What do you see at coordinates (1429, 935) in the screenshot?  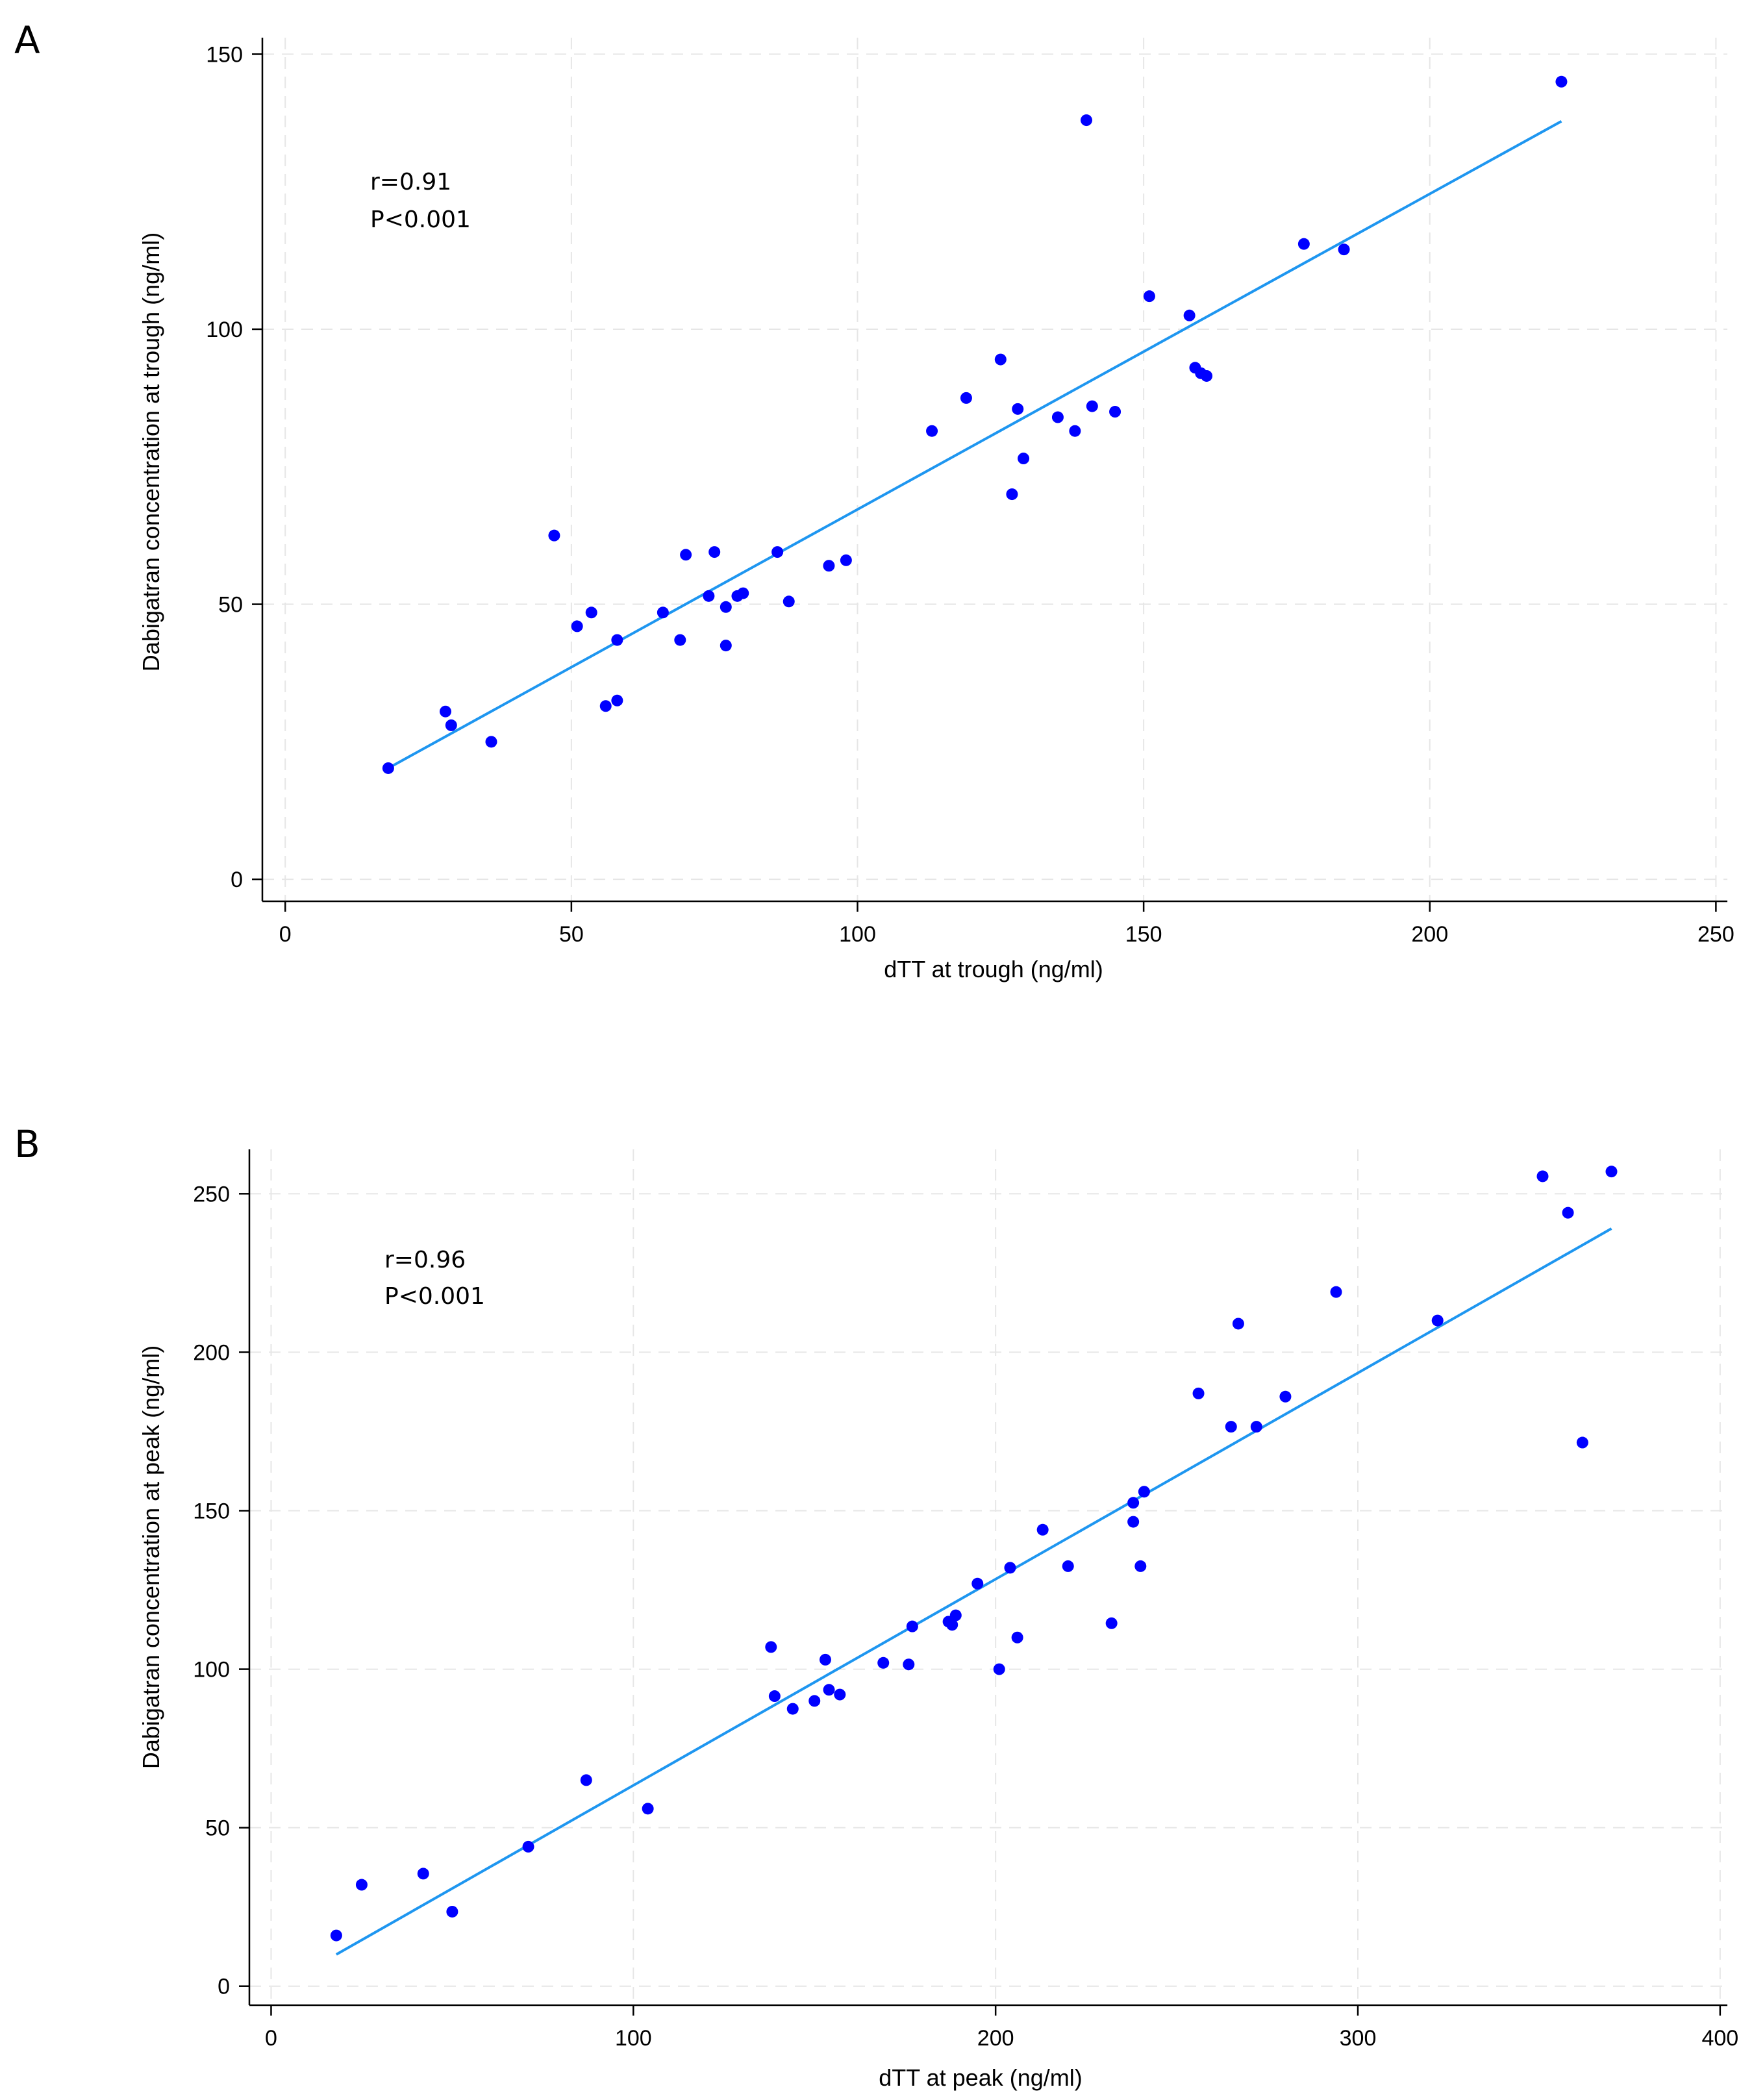 I see `x-tick-label: 200` at bounding box center [1429, 935].